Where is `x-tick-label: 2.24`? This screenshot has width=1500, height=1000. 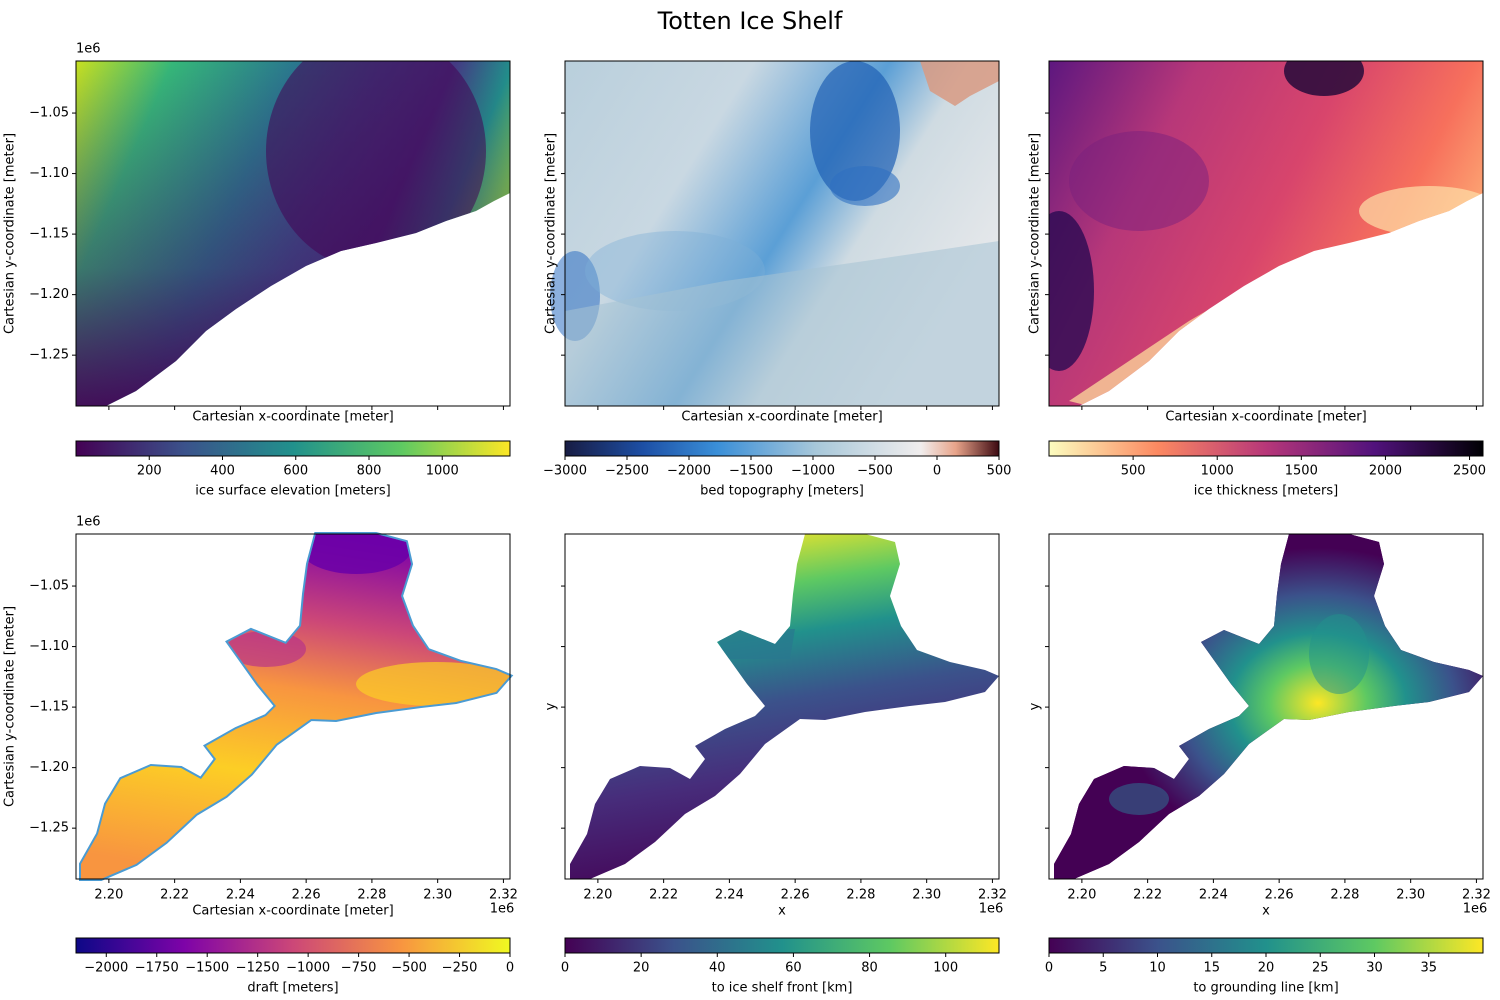
x-tick-label: 2.24 is located at coordinates (729, 895).